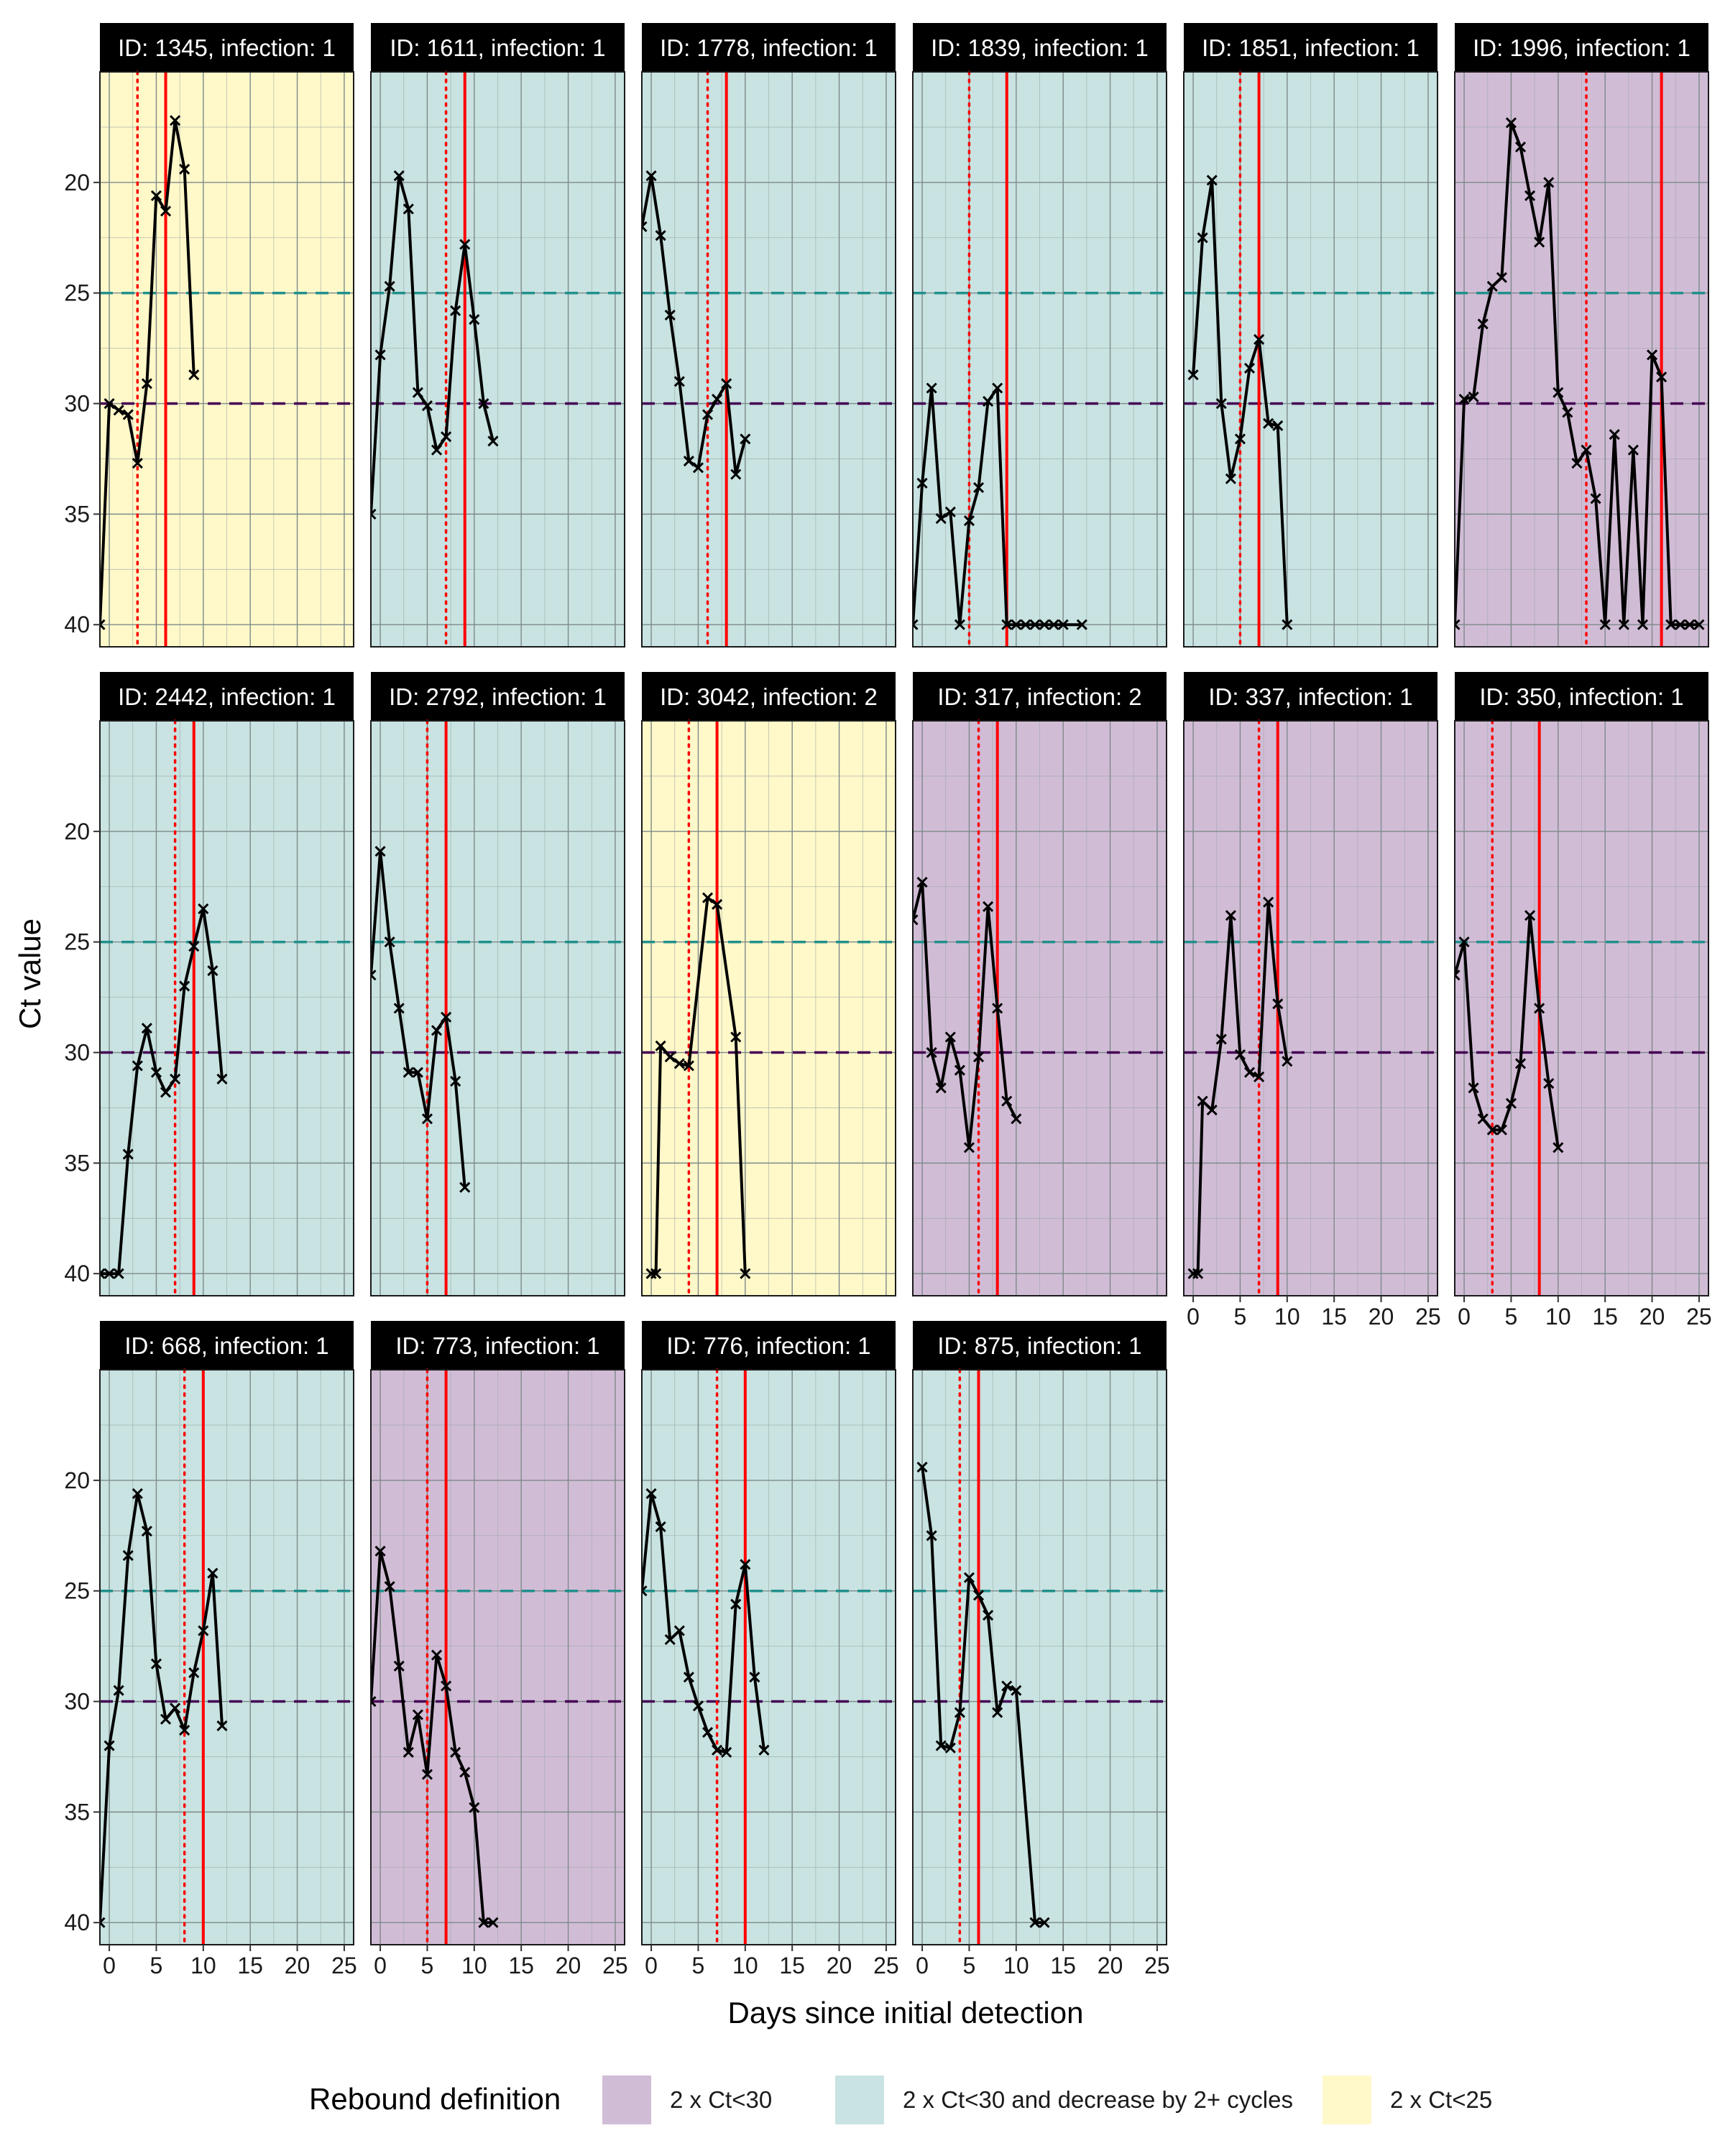 The image size is (1725, 2156). What do you see at coordinates (435, 2099) in the screenshot?
I see `legend-title: Rebound definition` at bounding box center [435, 2099].